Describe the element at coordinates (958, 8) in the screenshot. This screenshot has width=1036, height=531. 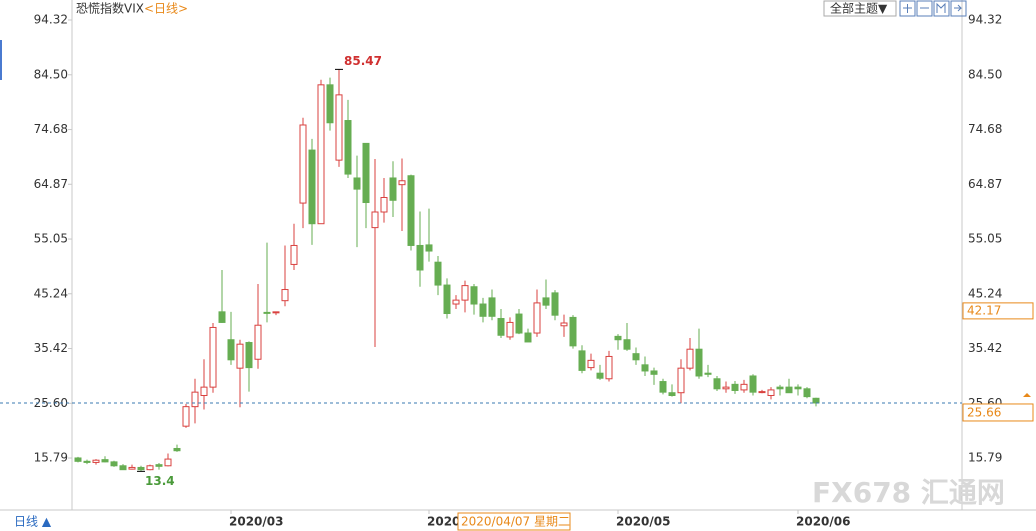
I see `move-right-button` at that location.